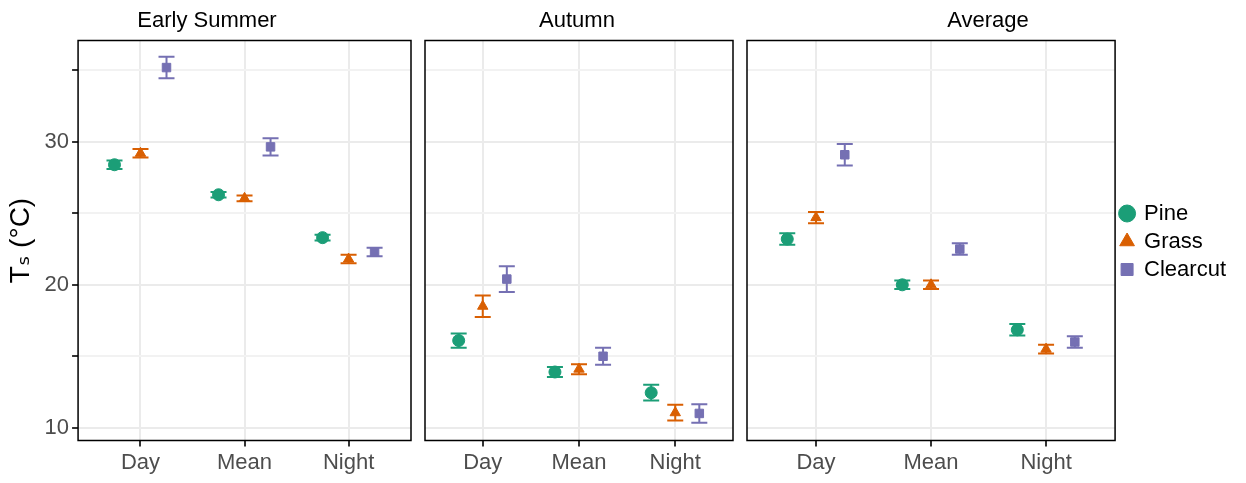 The height and width of the screenshot is (483, 1246). Describe the element at coordinates (577, 20) in the screenshot. I see `chart-title: Autumn` at that location.